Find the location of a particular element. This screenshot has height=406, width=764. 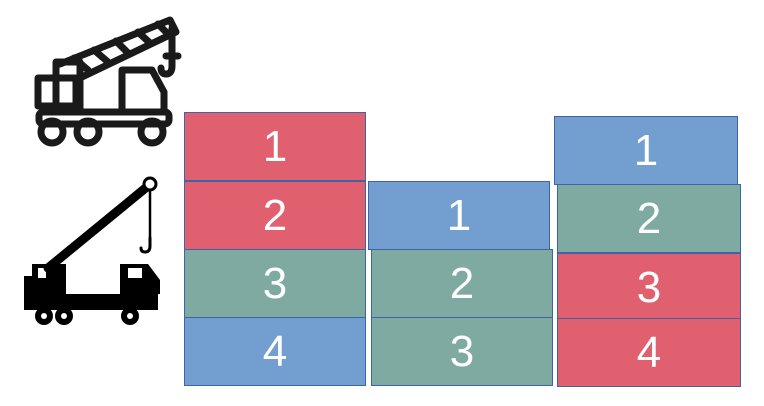

solid-crane-truck-icon is located at coordinates (92, 250).